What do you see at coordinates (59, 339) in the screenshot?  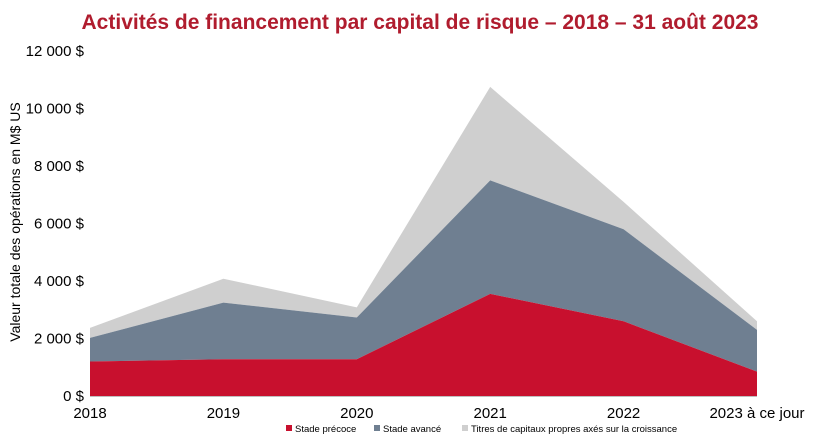 I see `y-tick-label: 2 000 $` at bounding box center [59, 339].